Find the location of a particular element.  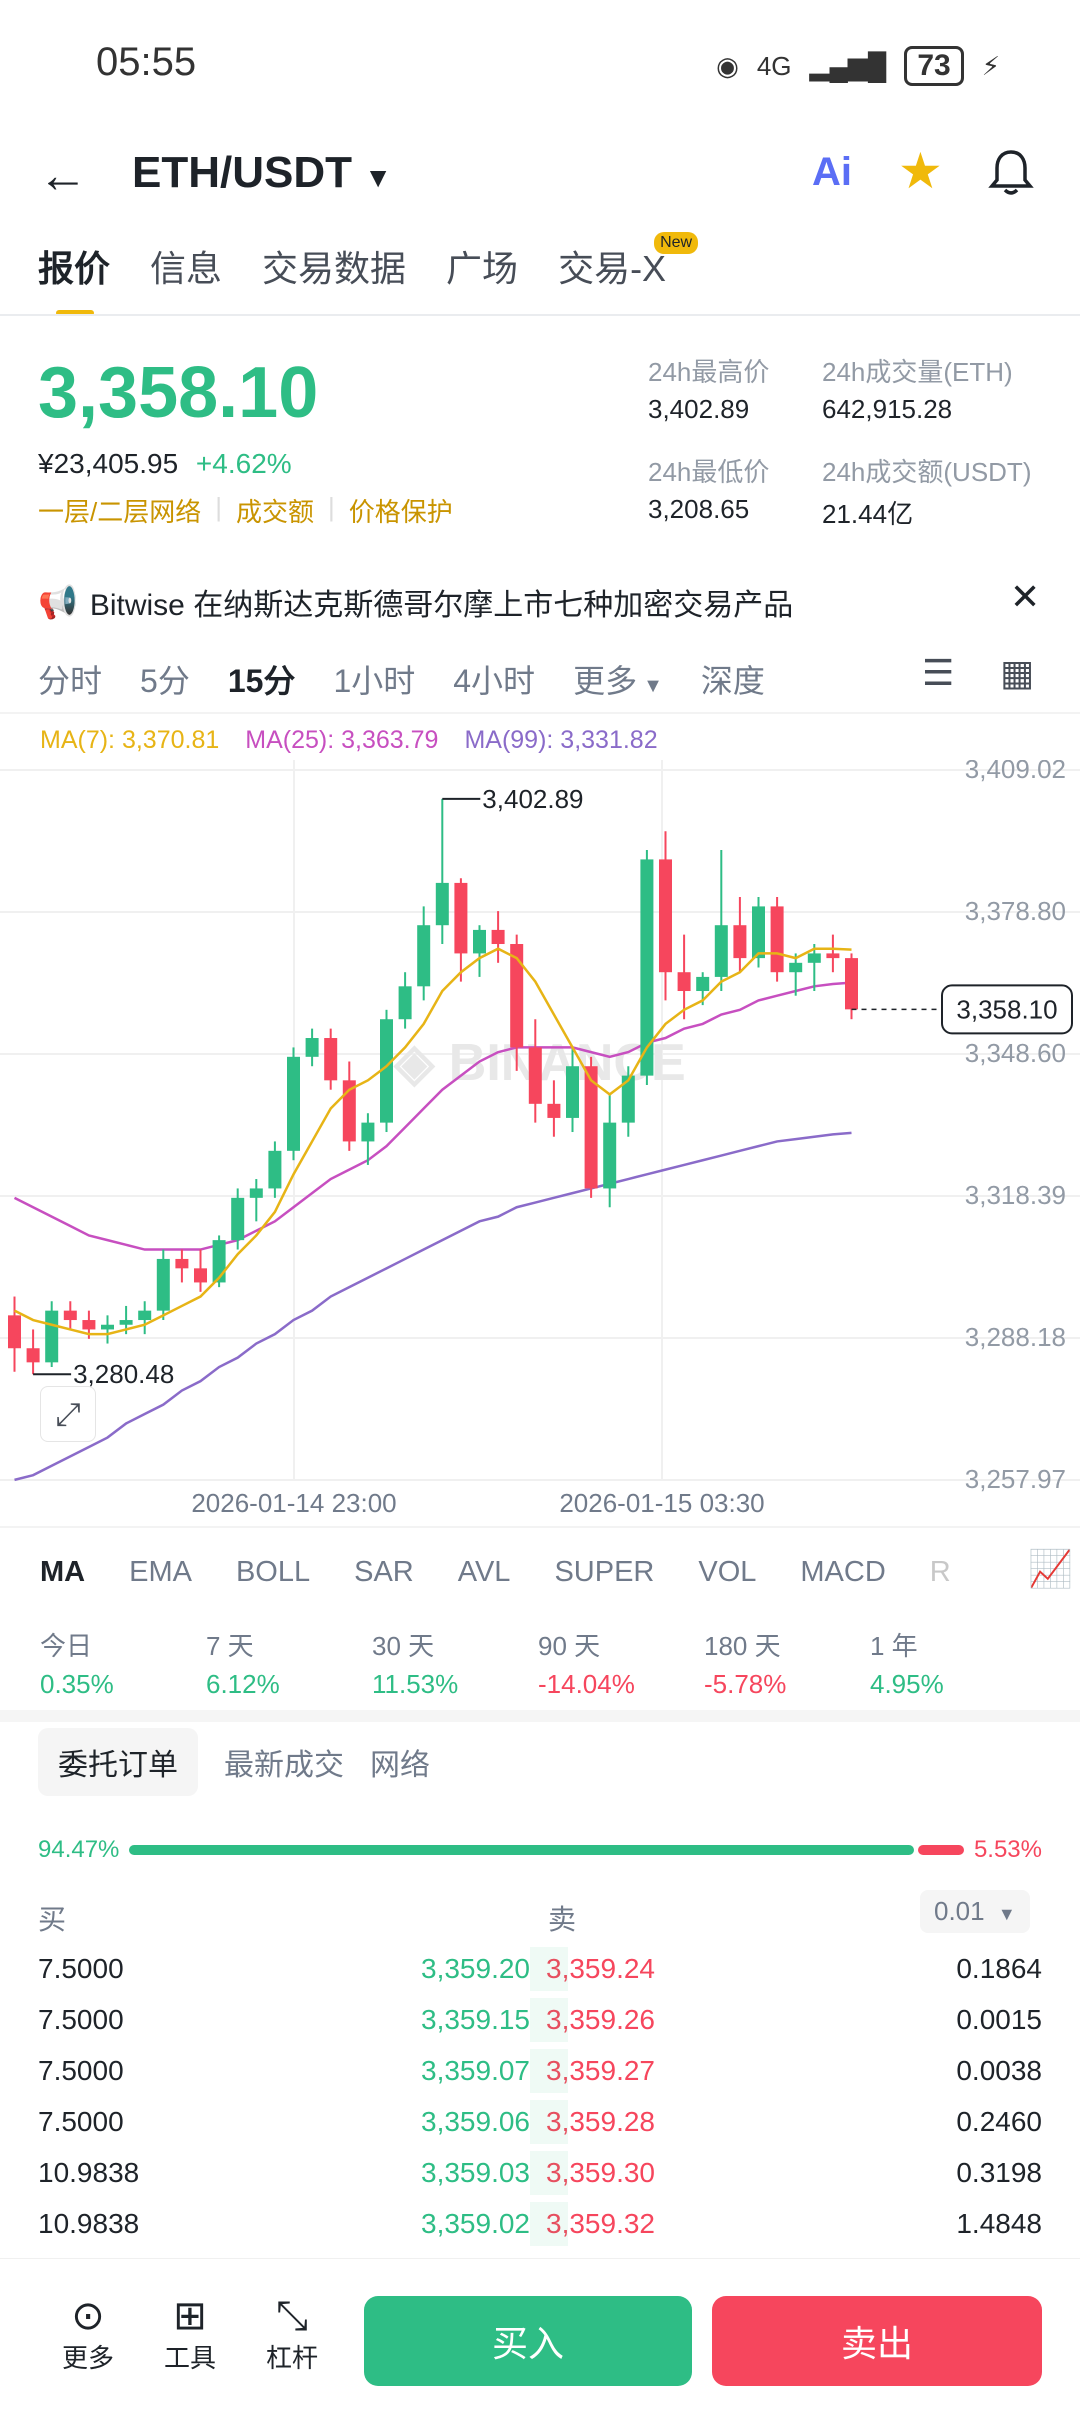

interval-more: 更多 ▼ is located at coordinates (618, 679).